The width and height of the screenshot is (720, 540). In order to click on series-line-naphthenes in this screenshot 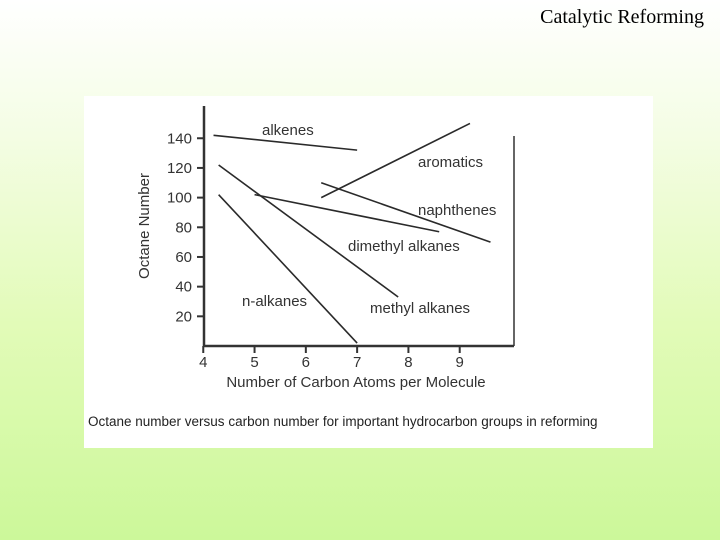, I will do `click(405, 212)`.